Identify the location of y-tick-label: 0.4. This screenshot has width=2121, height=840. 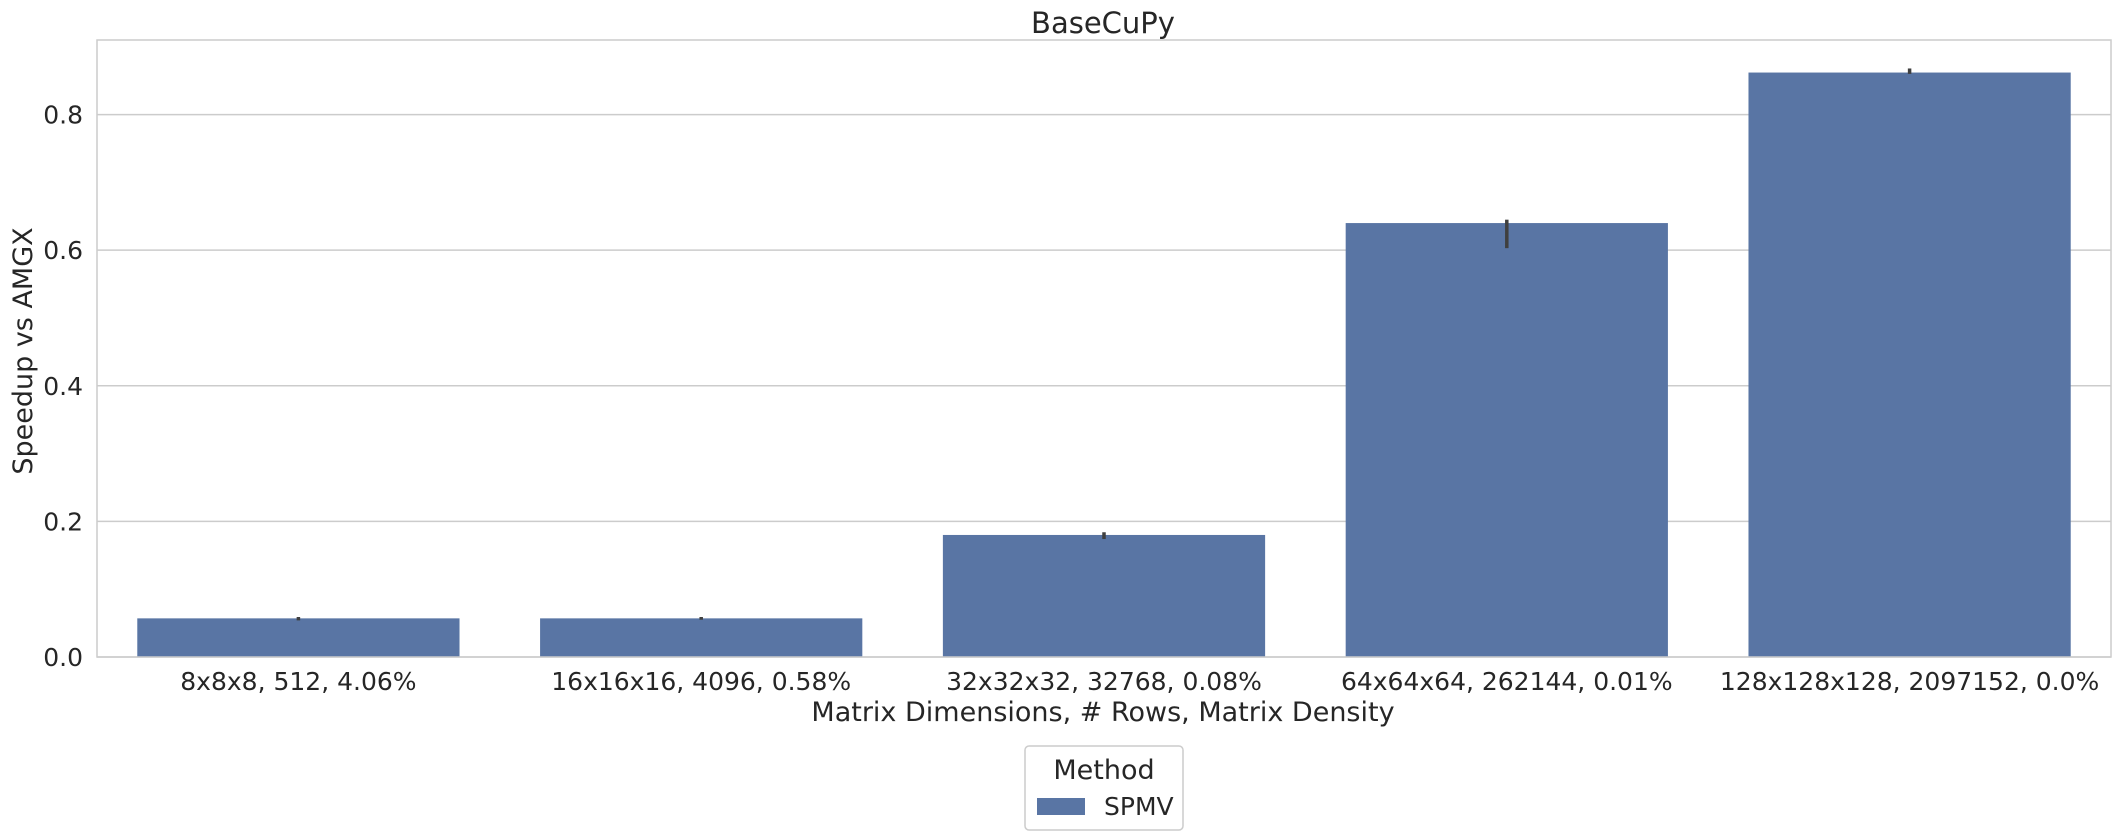
(63, 386).